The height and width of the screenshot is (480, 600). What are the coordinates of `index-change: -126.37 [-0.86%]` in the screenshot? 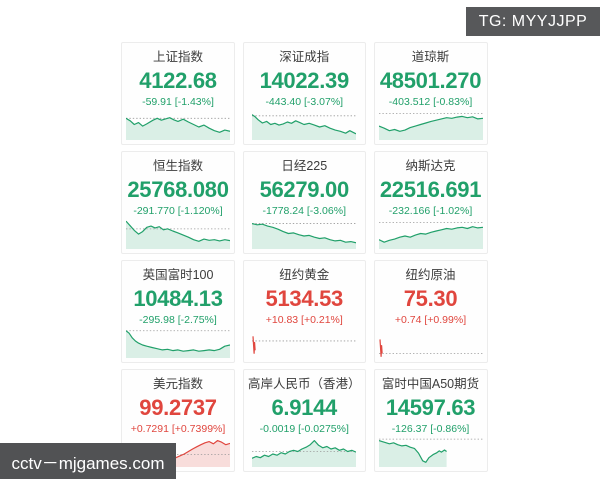 It's located at (430, 429).